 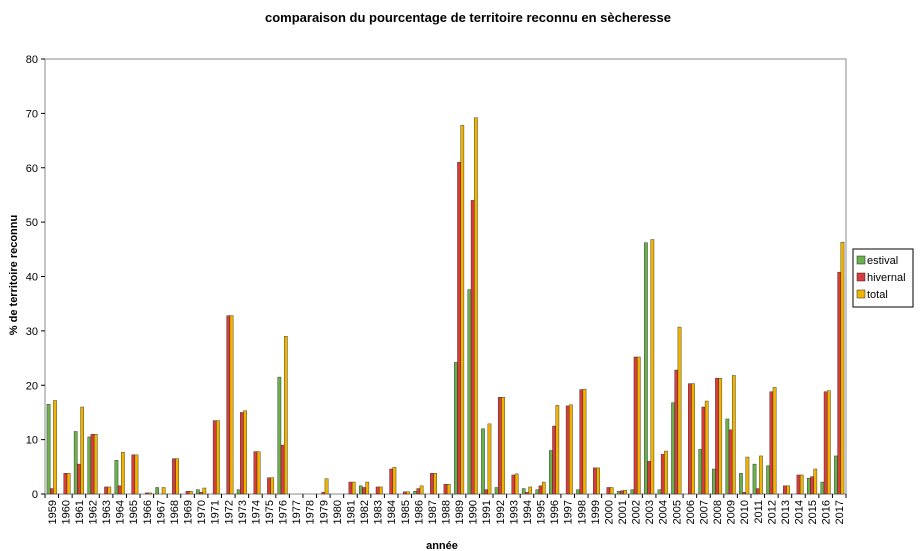 I want to click on x-tick-label: 1960, so click(x=66, y=512).